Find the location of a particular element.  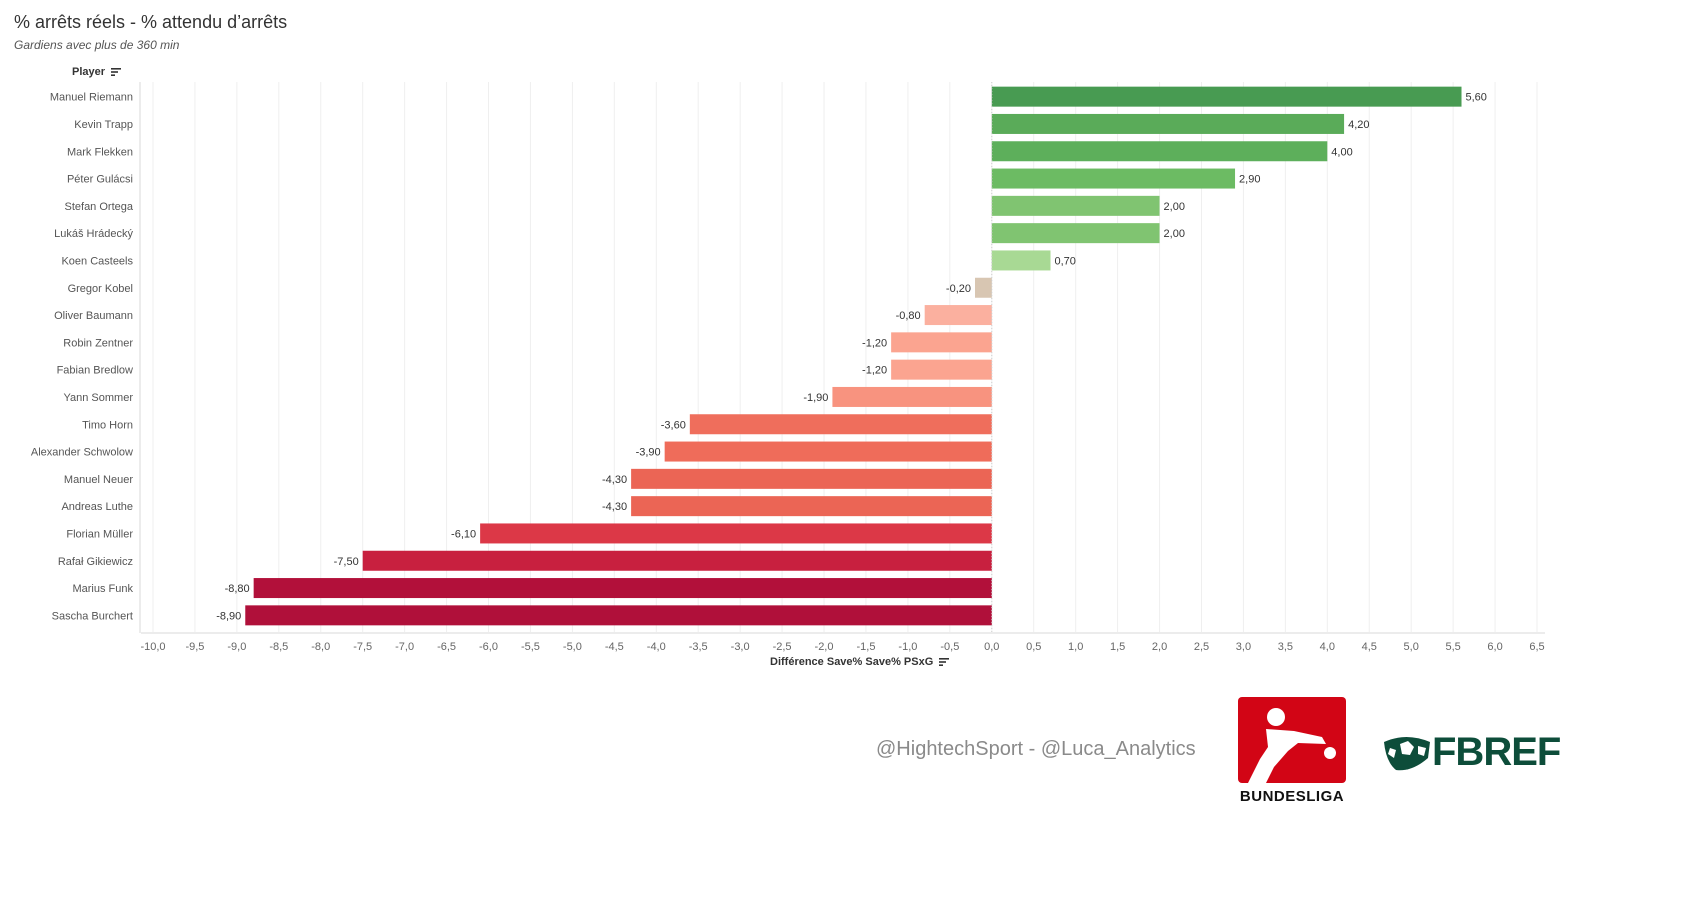

bundesliga-badge is located at coordinates (1292, 740).